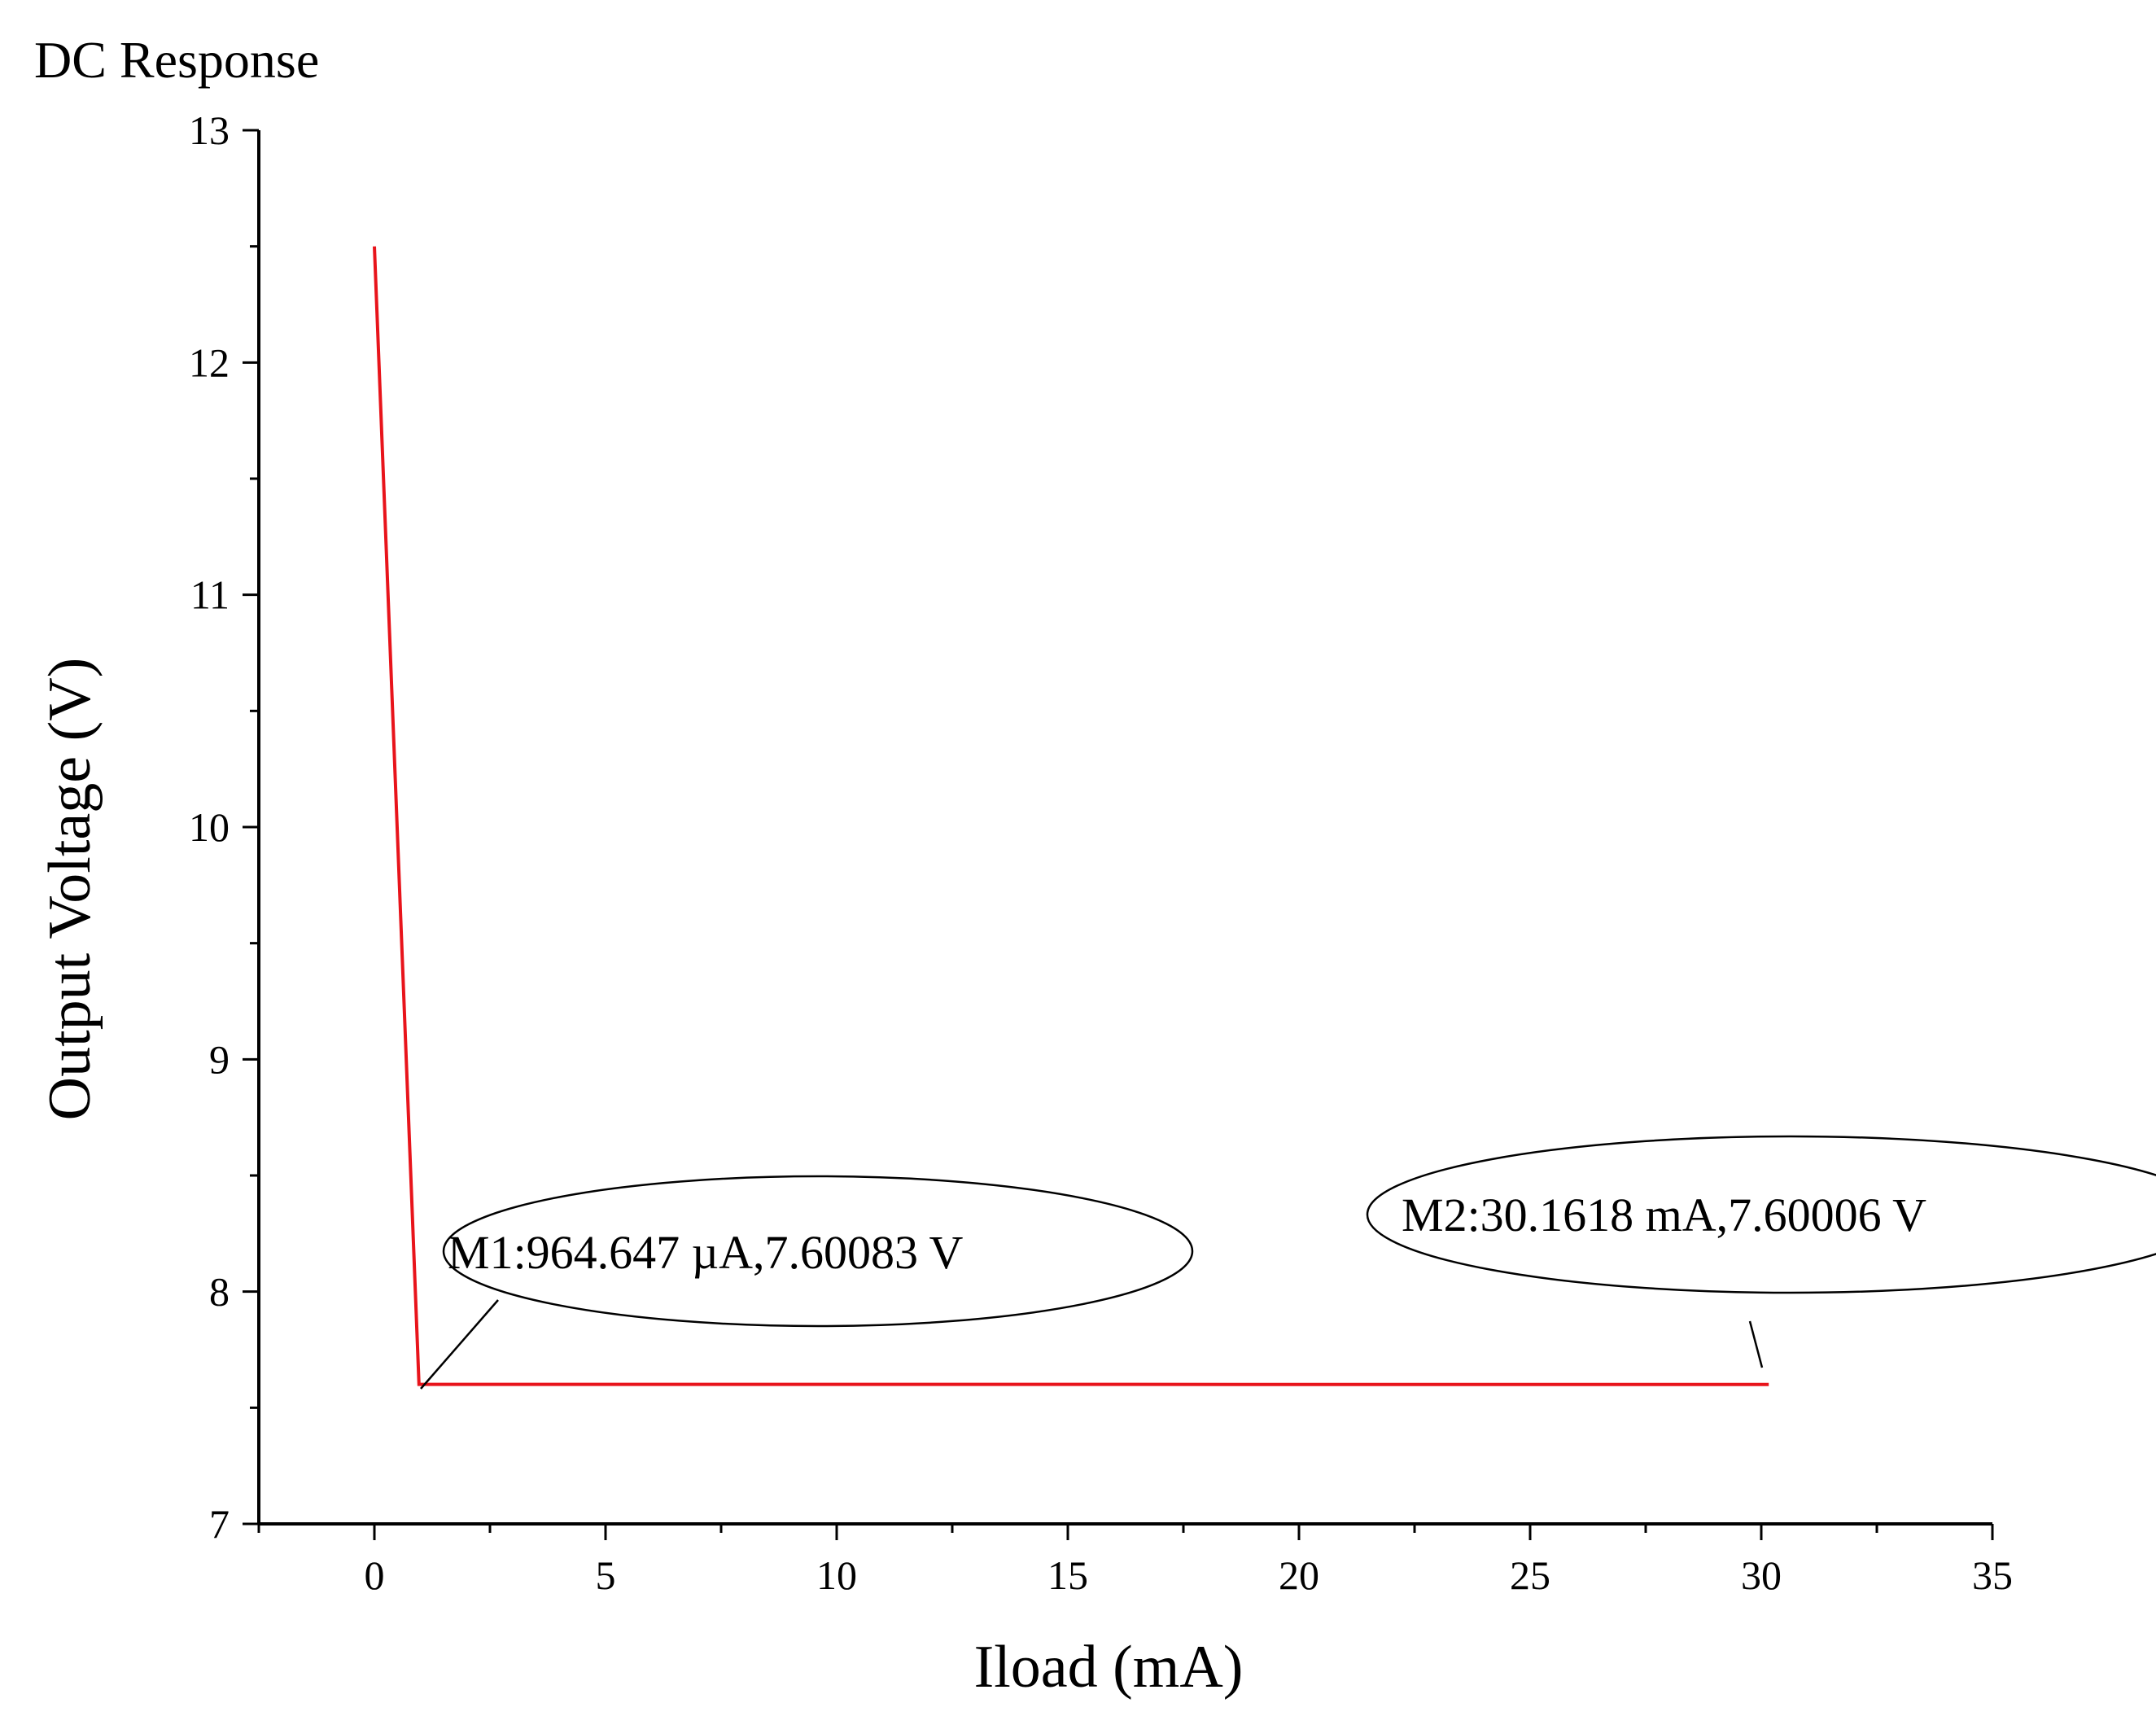 The image size is (2156, 1716). I want to click on y-tick-label: 12, so click(209, 362).